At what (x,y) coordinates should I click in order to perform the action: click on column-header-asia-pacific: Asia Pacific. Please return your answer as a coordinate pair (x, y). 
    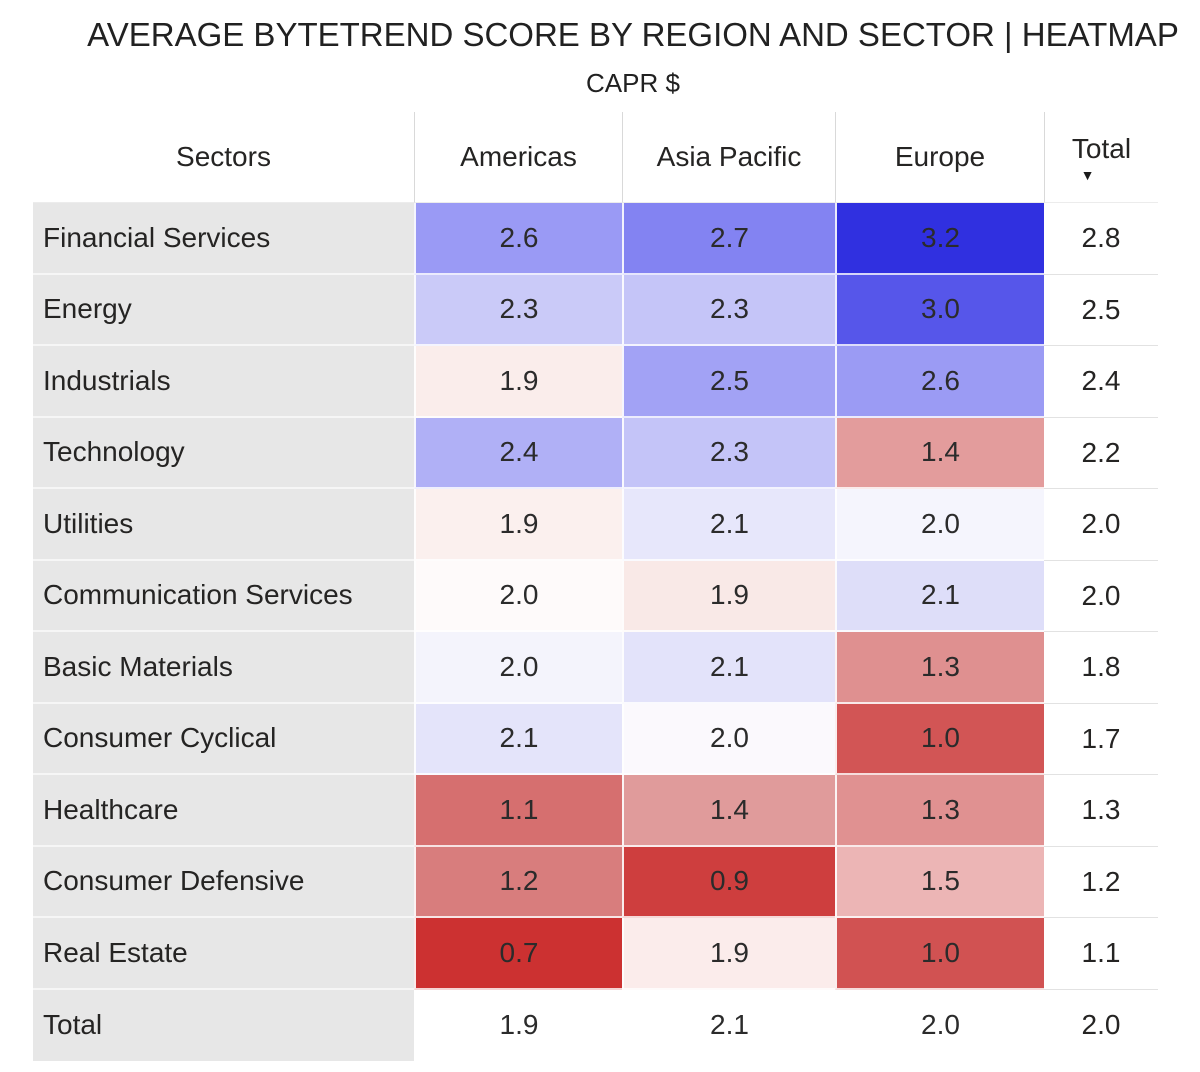
    Looking at the image, I should click on (728, 157).